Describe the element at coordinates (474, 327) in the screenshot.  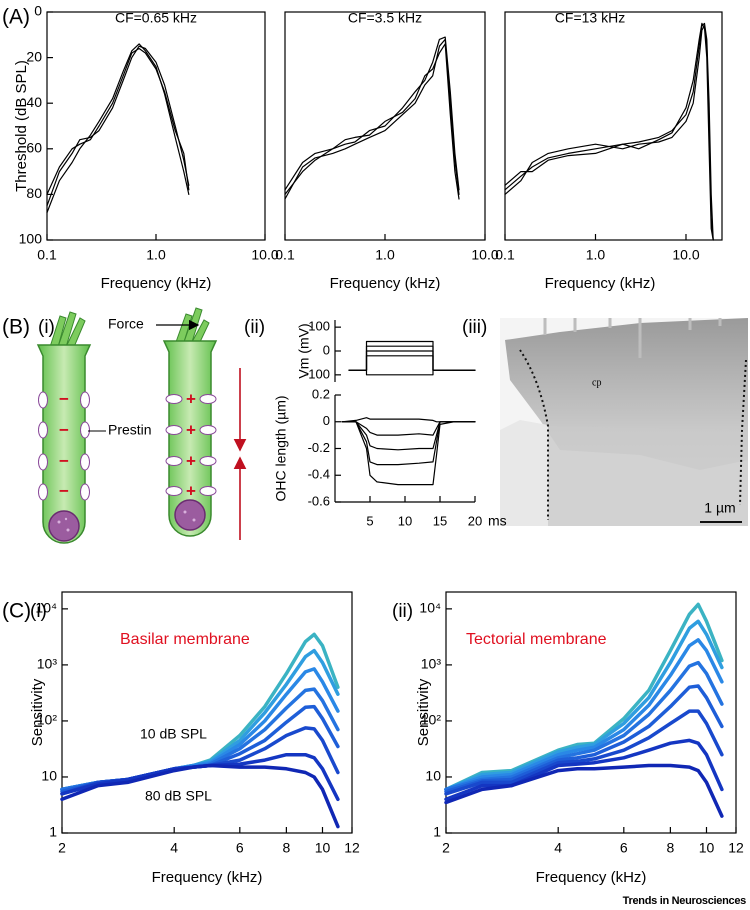
I see `panel-label: (iii)` at that location.